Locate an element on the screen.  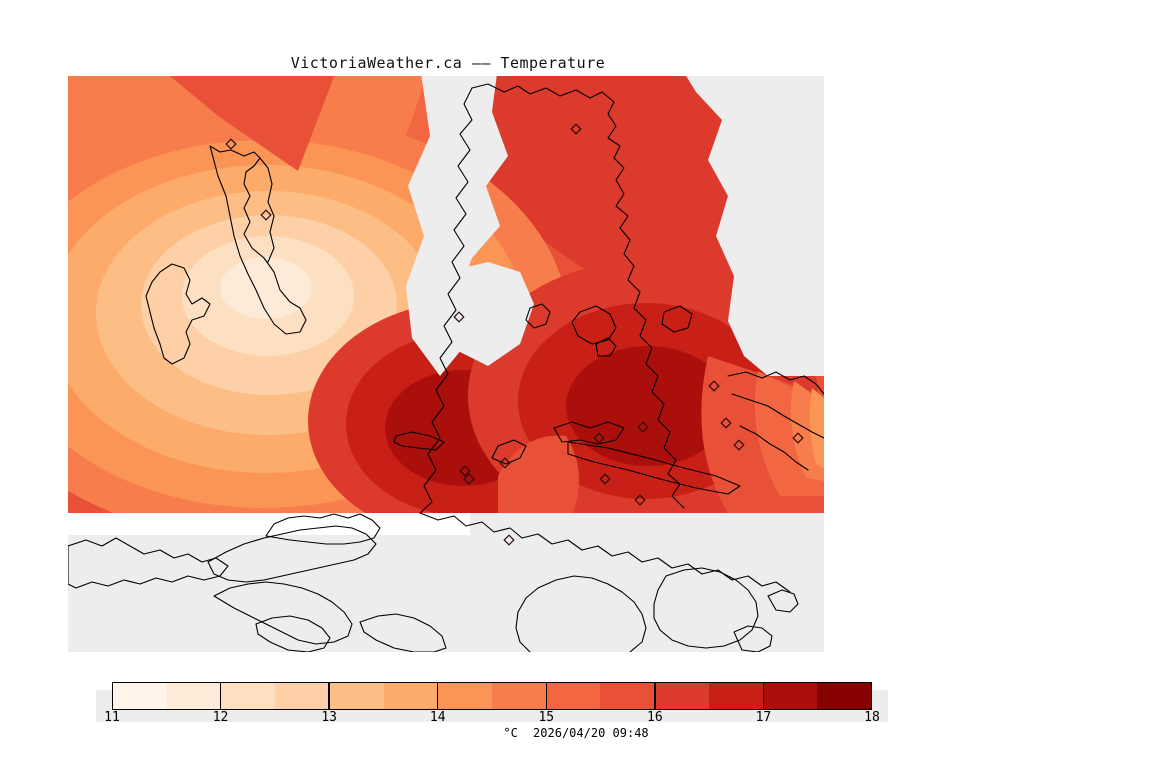
timestamp-label: 2026/04/20 09:48 is located at coordinates (591, 733).